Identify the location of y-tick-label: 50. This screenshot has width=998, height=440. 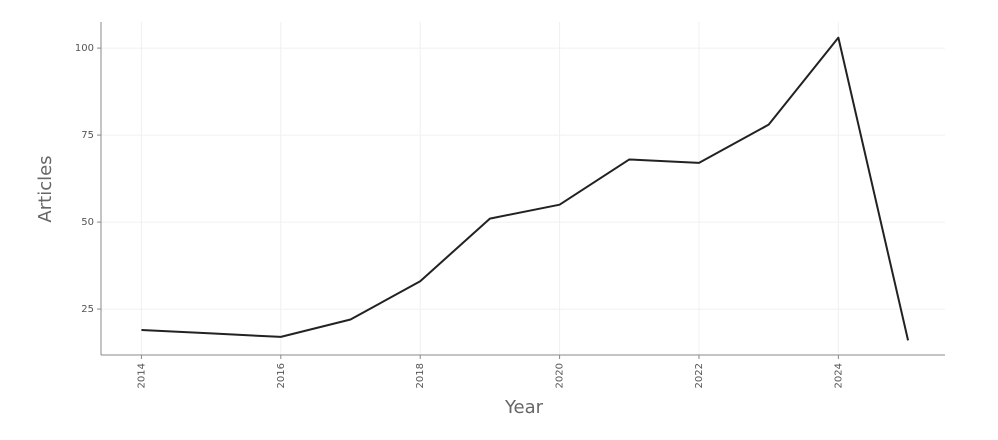
(87, 222).